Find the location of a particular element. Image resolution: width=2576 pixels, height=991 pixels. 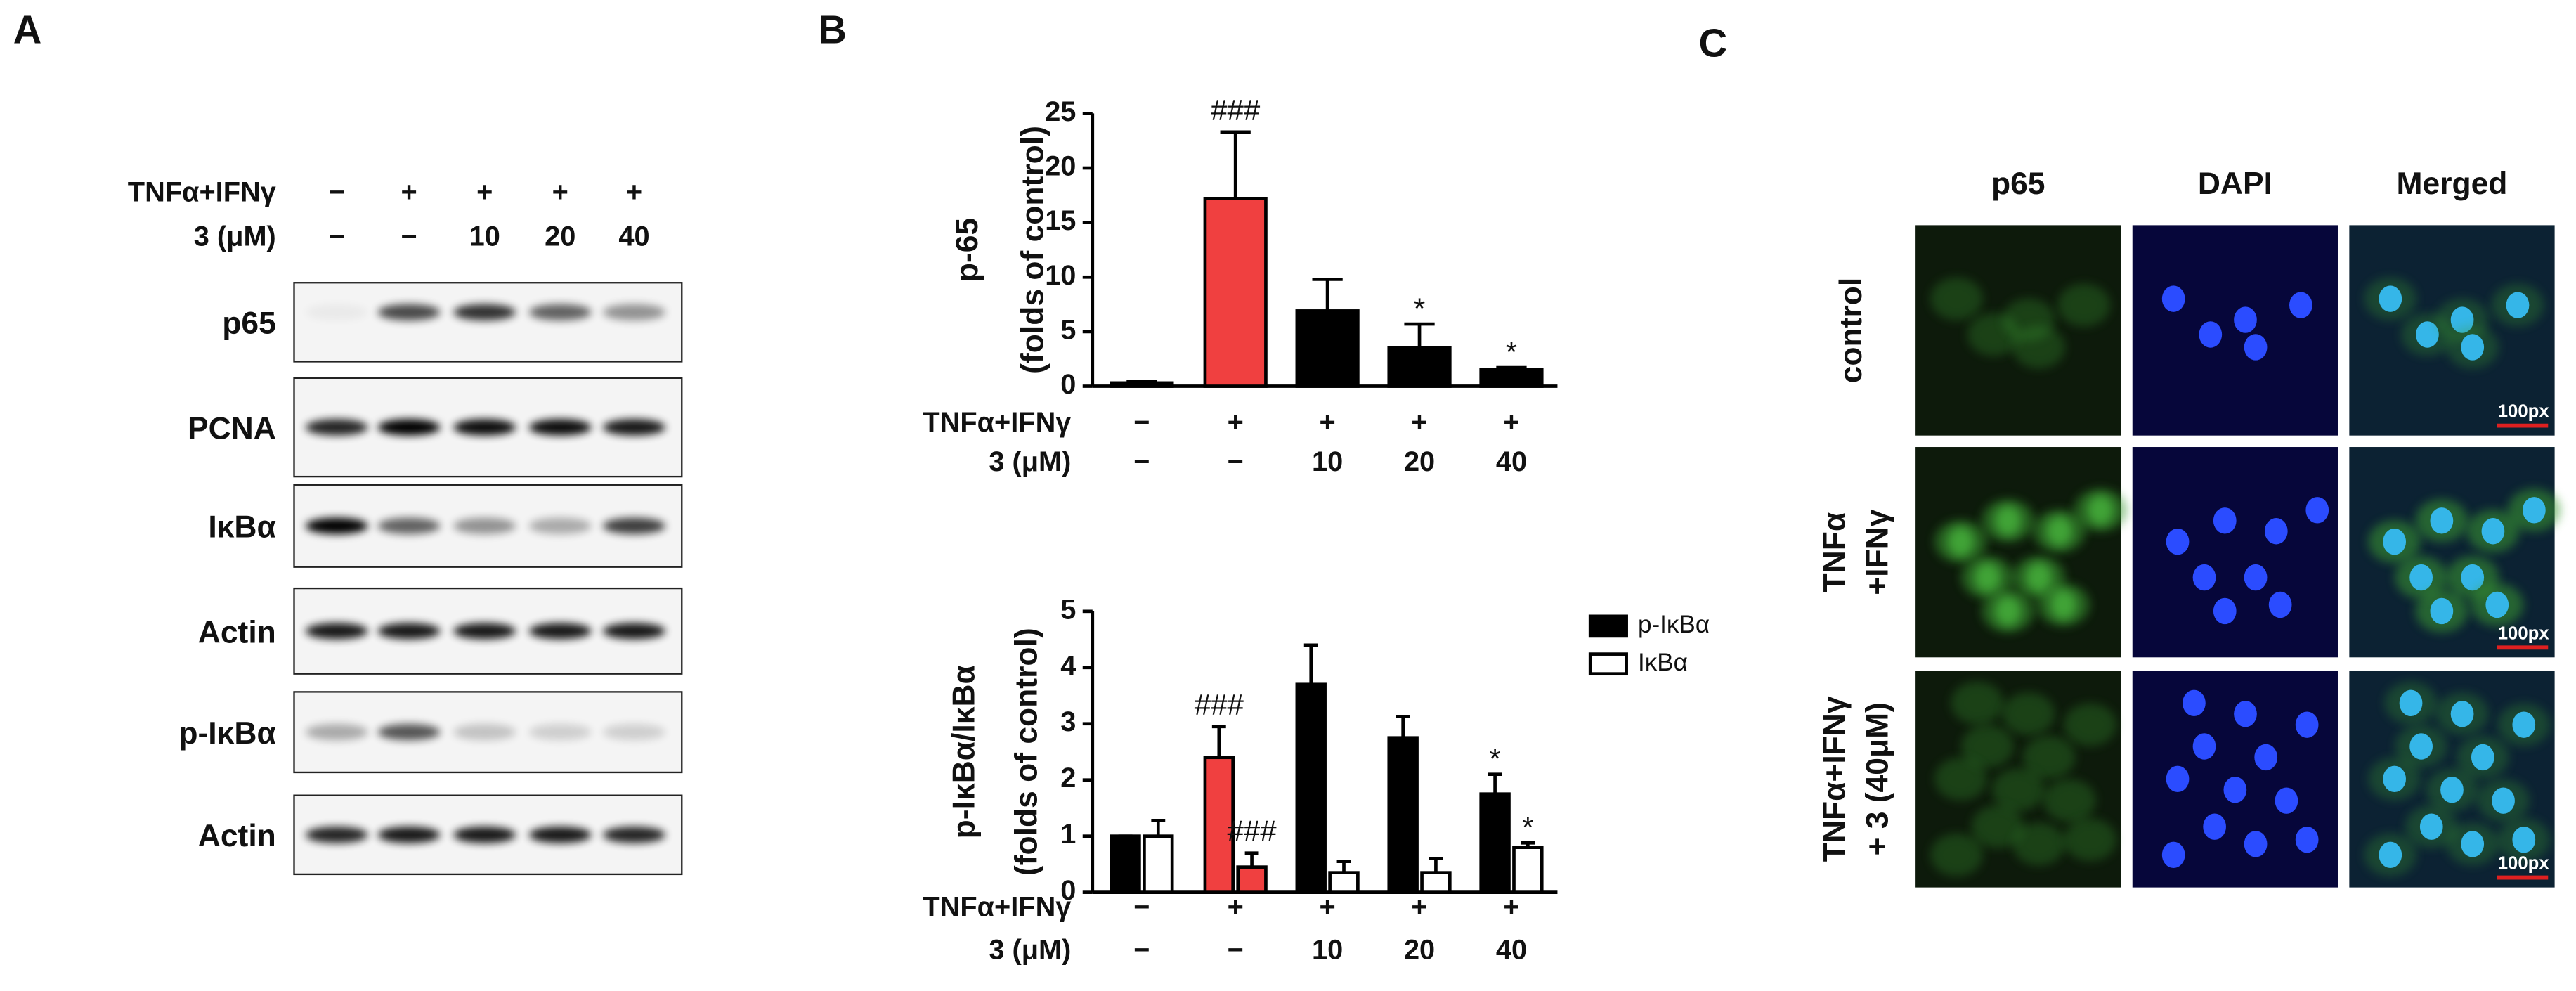

legend-label: IκBα is located at coordinates (1663, 662).